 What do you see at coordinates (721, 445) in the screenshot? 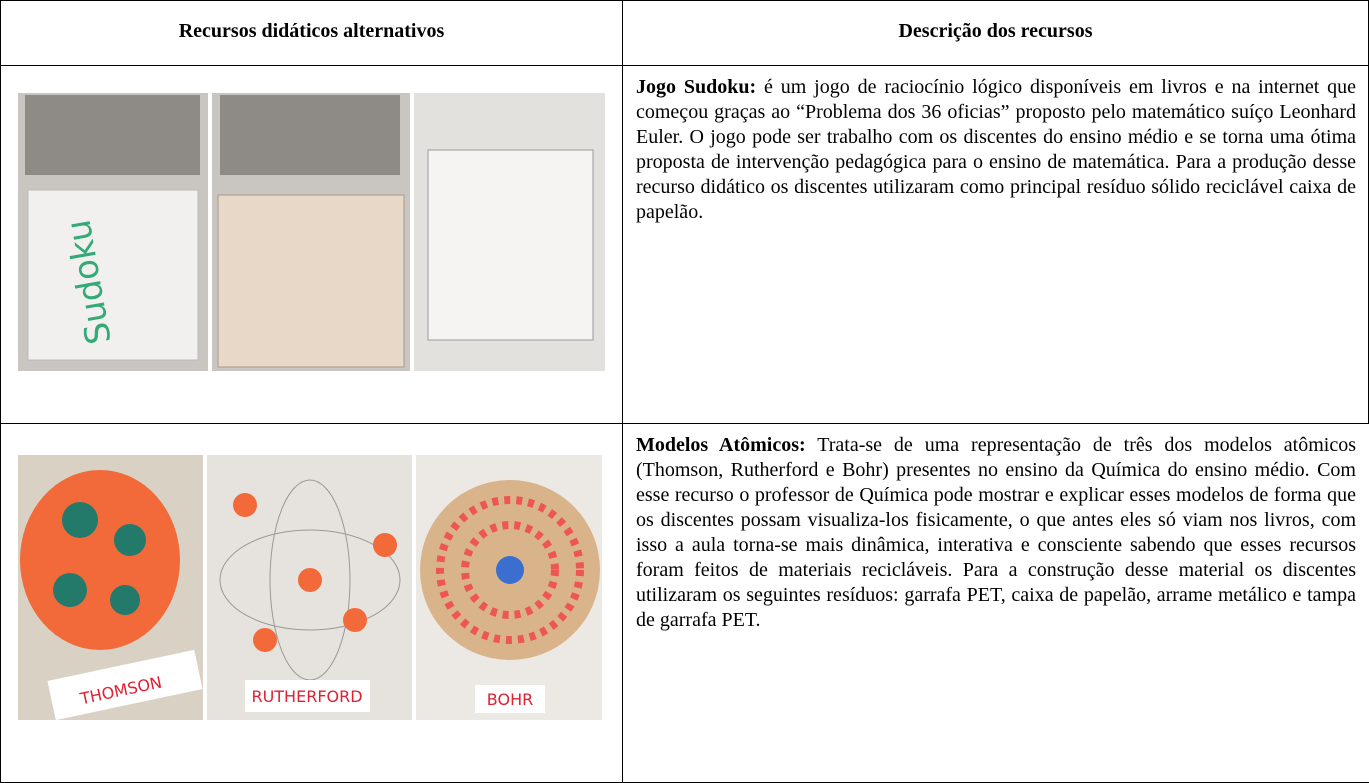
I see `resource-title: Modelos Atômicos:` at bounding box center [721, 445].